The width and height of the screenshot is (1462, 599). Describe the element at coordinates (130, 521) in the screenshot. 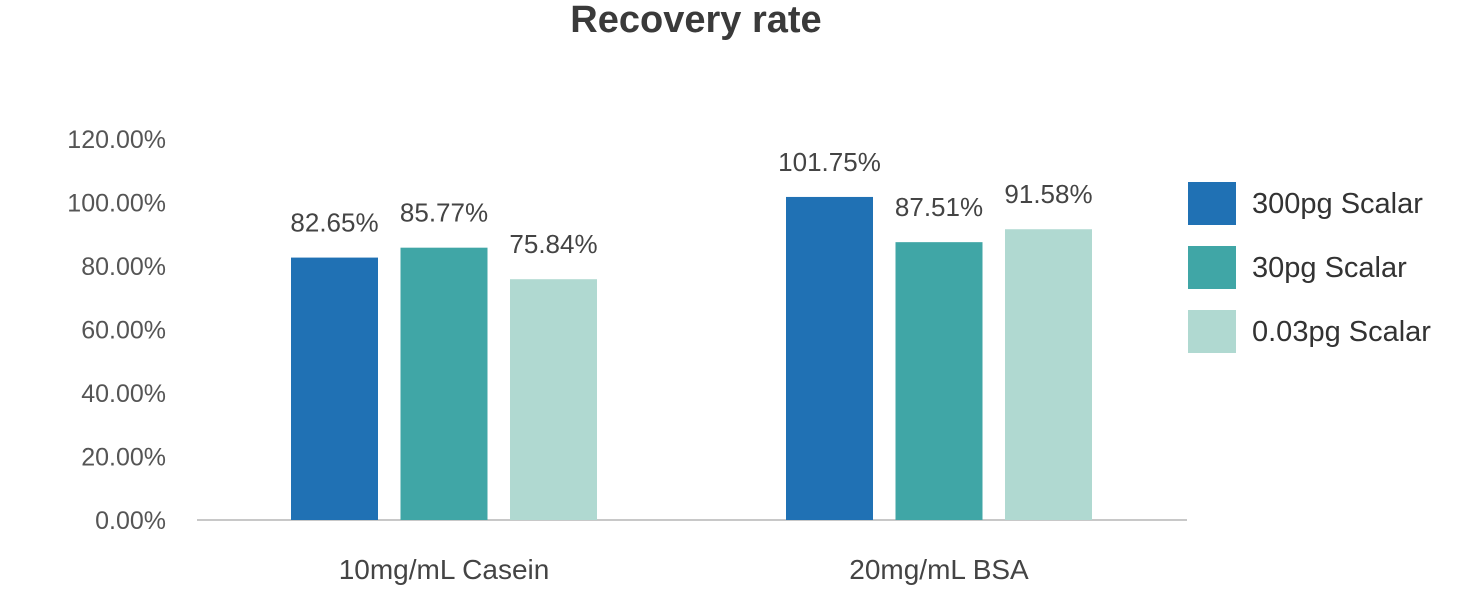

I see `y-tick-label: 0.00%` at that location.